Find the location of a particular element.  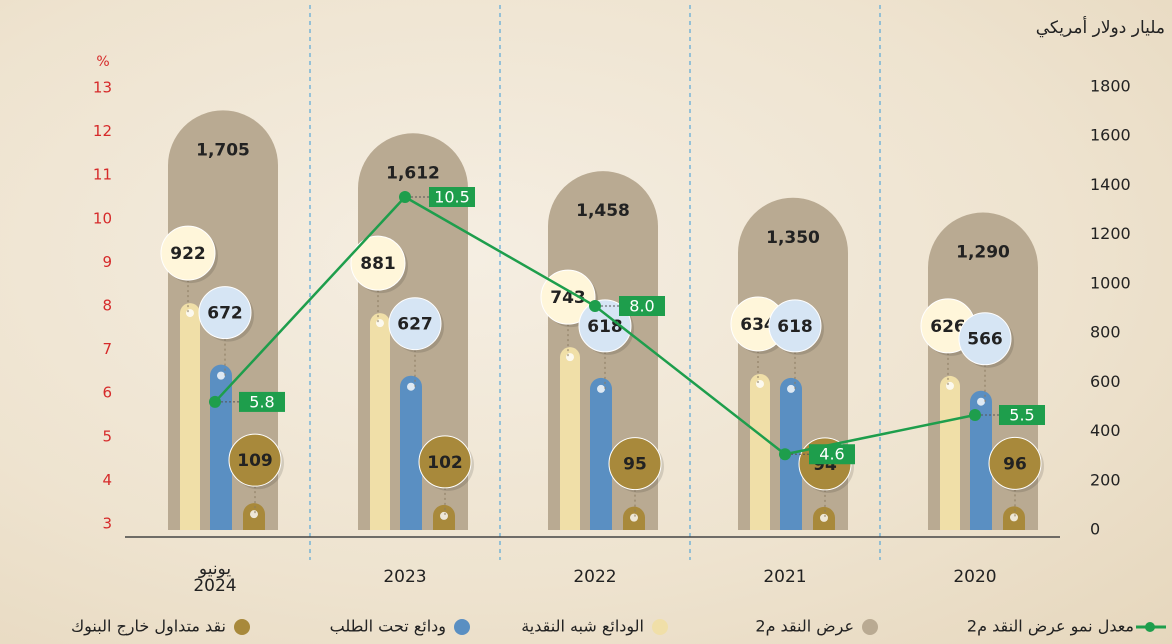

line-value-label: 8.0 is located at coordinates (641, 306).